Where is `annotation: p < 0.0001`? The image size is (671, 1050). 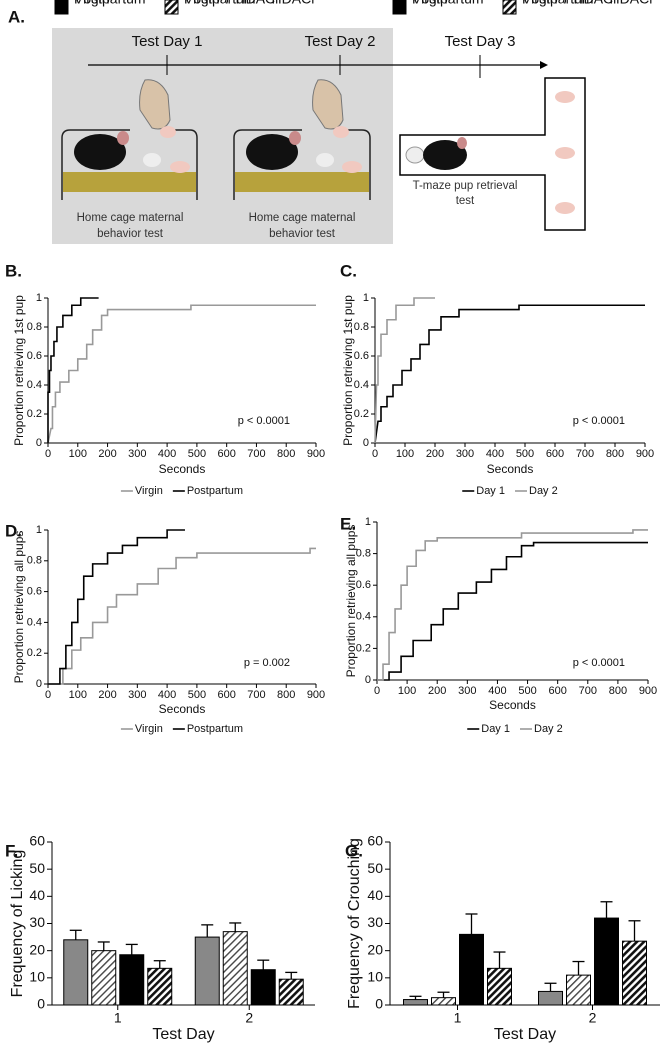 annotation: p < 0.0001 is located at coordinates (599, 421).